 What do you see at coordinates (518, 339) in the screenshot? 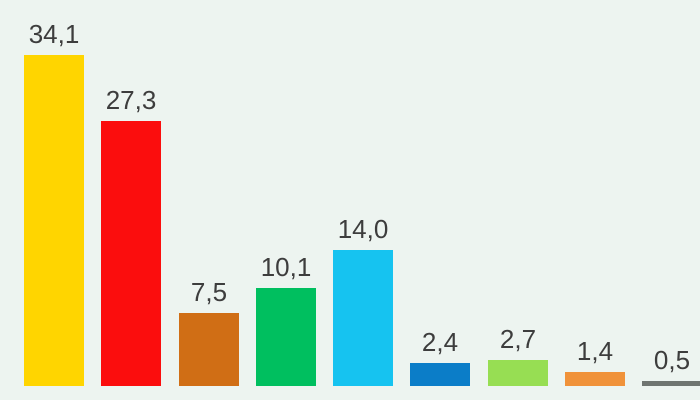
I see `bar-value-label: 2,7` at bounding box center [518, 339].